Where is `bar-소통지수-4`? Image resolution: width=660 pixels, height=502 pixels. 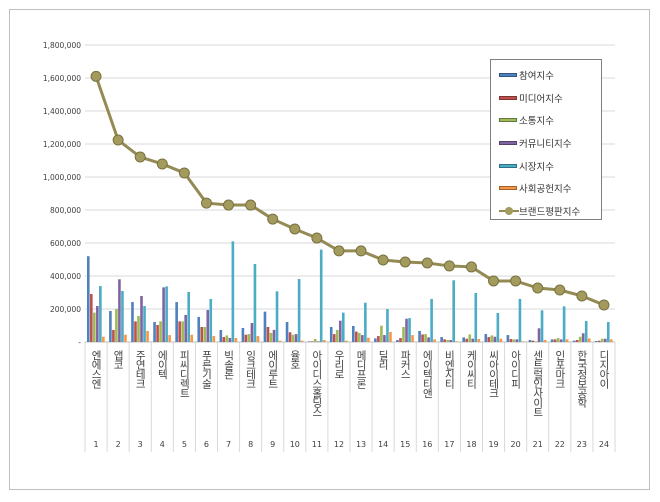 bar-소통지수-4 is located at coordinates (160, 331).